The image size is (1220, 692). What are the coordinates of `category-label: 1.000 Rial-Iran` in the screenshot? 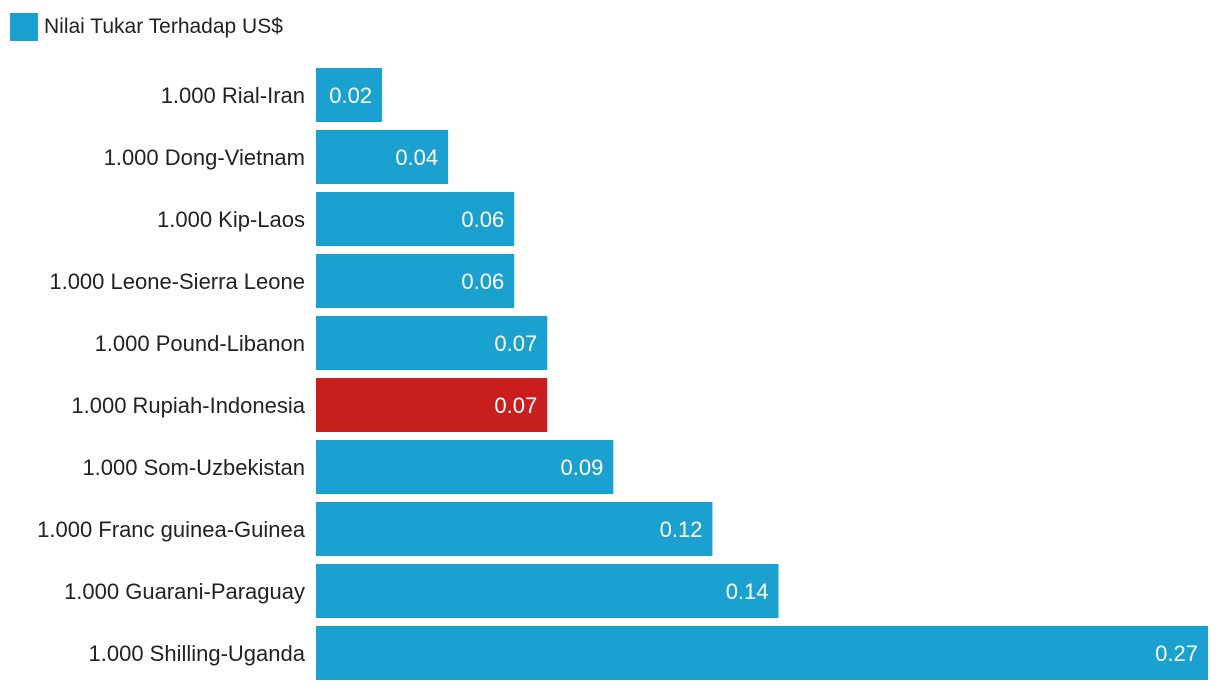 It's located at (233, 95).